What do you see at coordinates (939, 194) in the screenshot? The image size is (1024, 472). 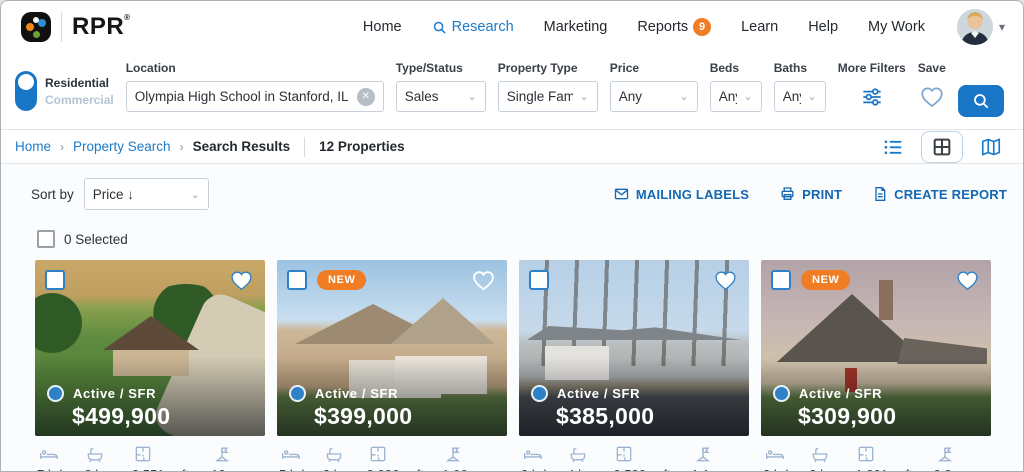 I see `create-report-button: CREATE REPORT` at bounding box center [939, 194].